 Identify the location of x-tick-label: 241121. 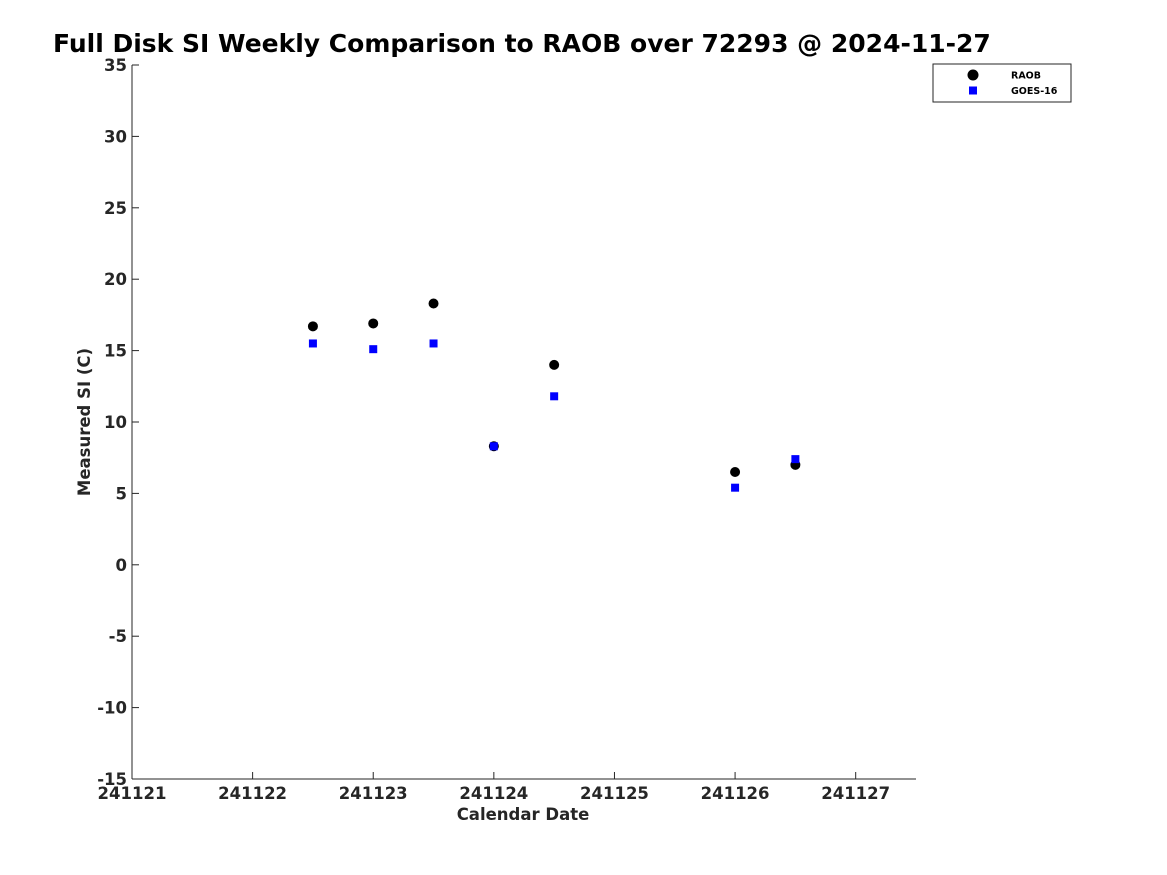
(132, 793).